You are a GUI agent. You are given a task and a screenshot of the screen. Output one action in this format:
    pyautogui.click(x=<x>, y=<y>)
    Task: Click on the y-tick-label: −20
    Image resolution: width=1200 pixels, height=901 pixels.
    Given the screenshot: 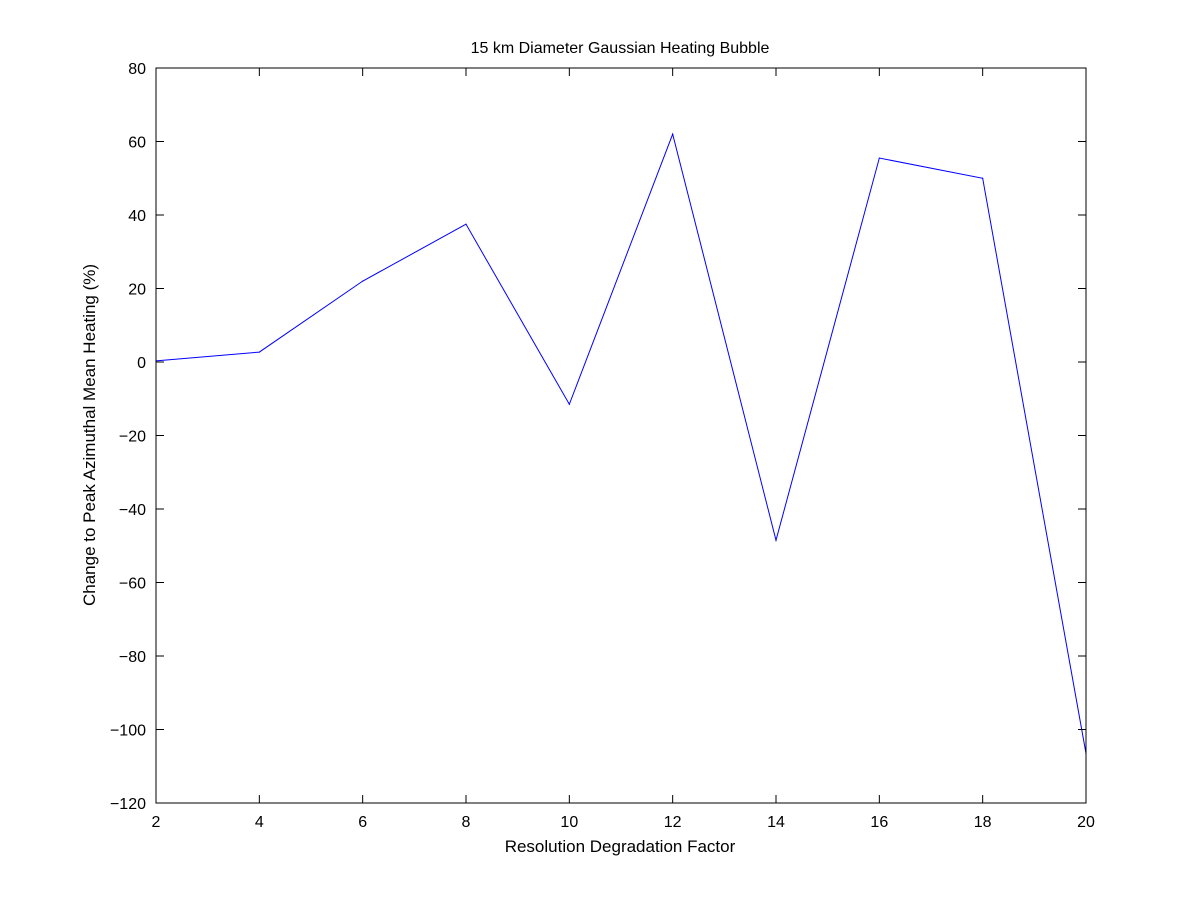 What is the action you would take?
    pyautogui.click(x=132, y=437)
    